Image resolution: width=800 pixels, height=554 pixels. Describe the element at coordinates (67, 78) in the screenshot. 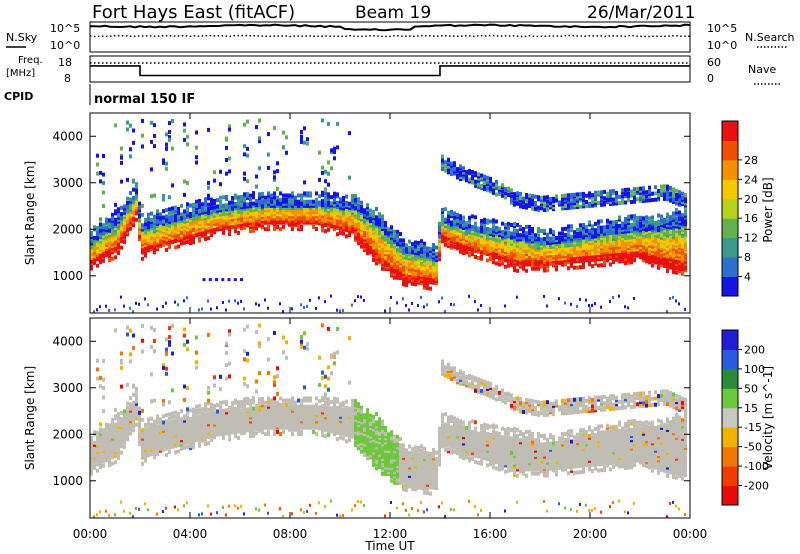

I see `freq-tick-bottom: 8` at that location.